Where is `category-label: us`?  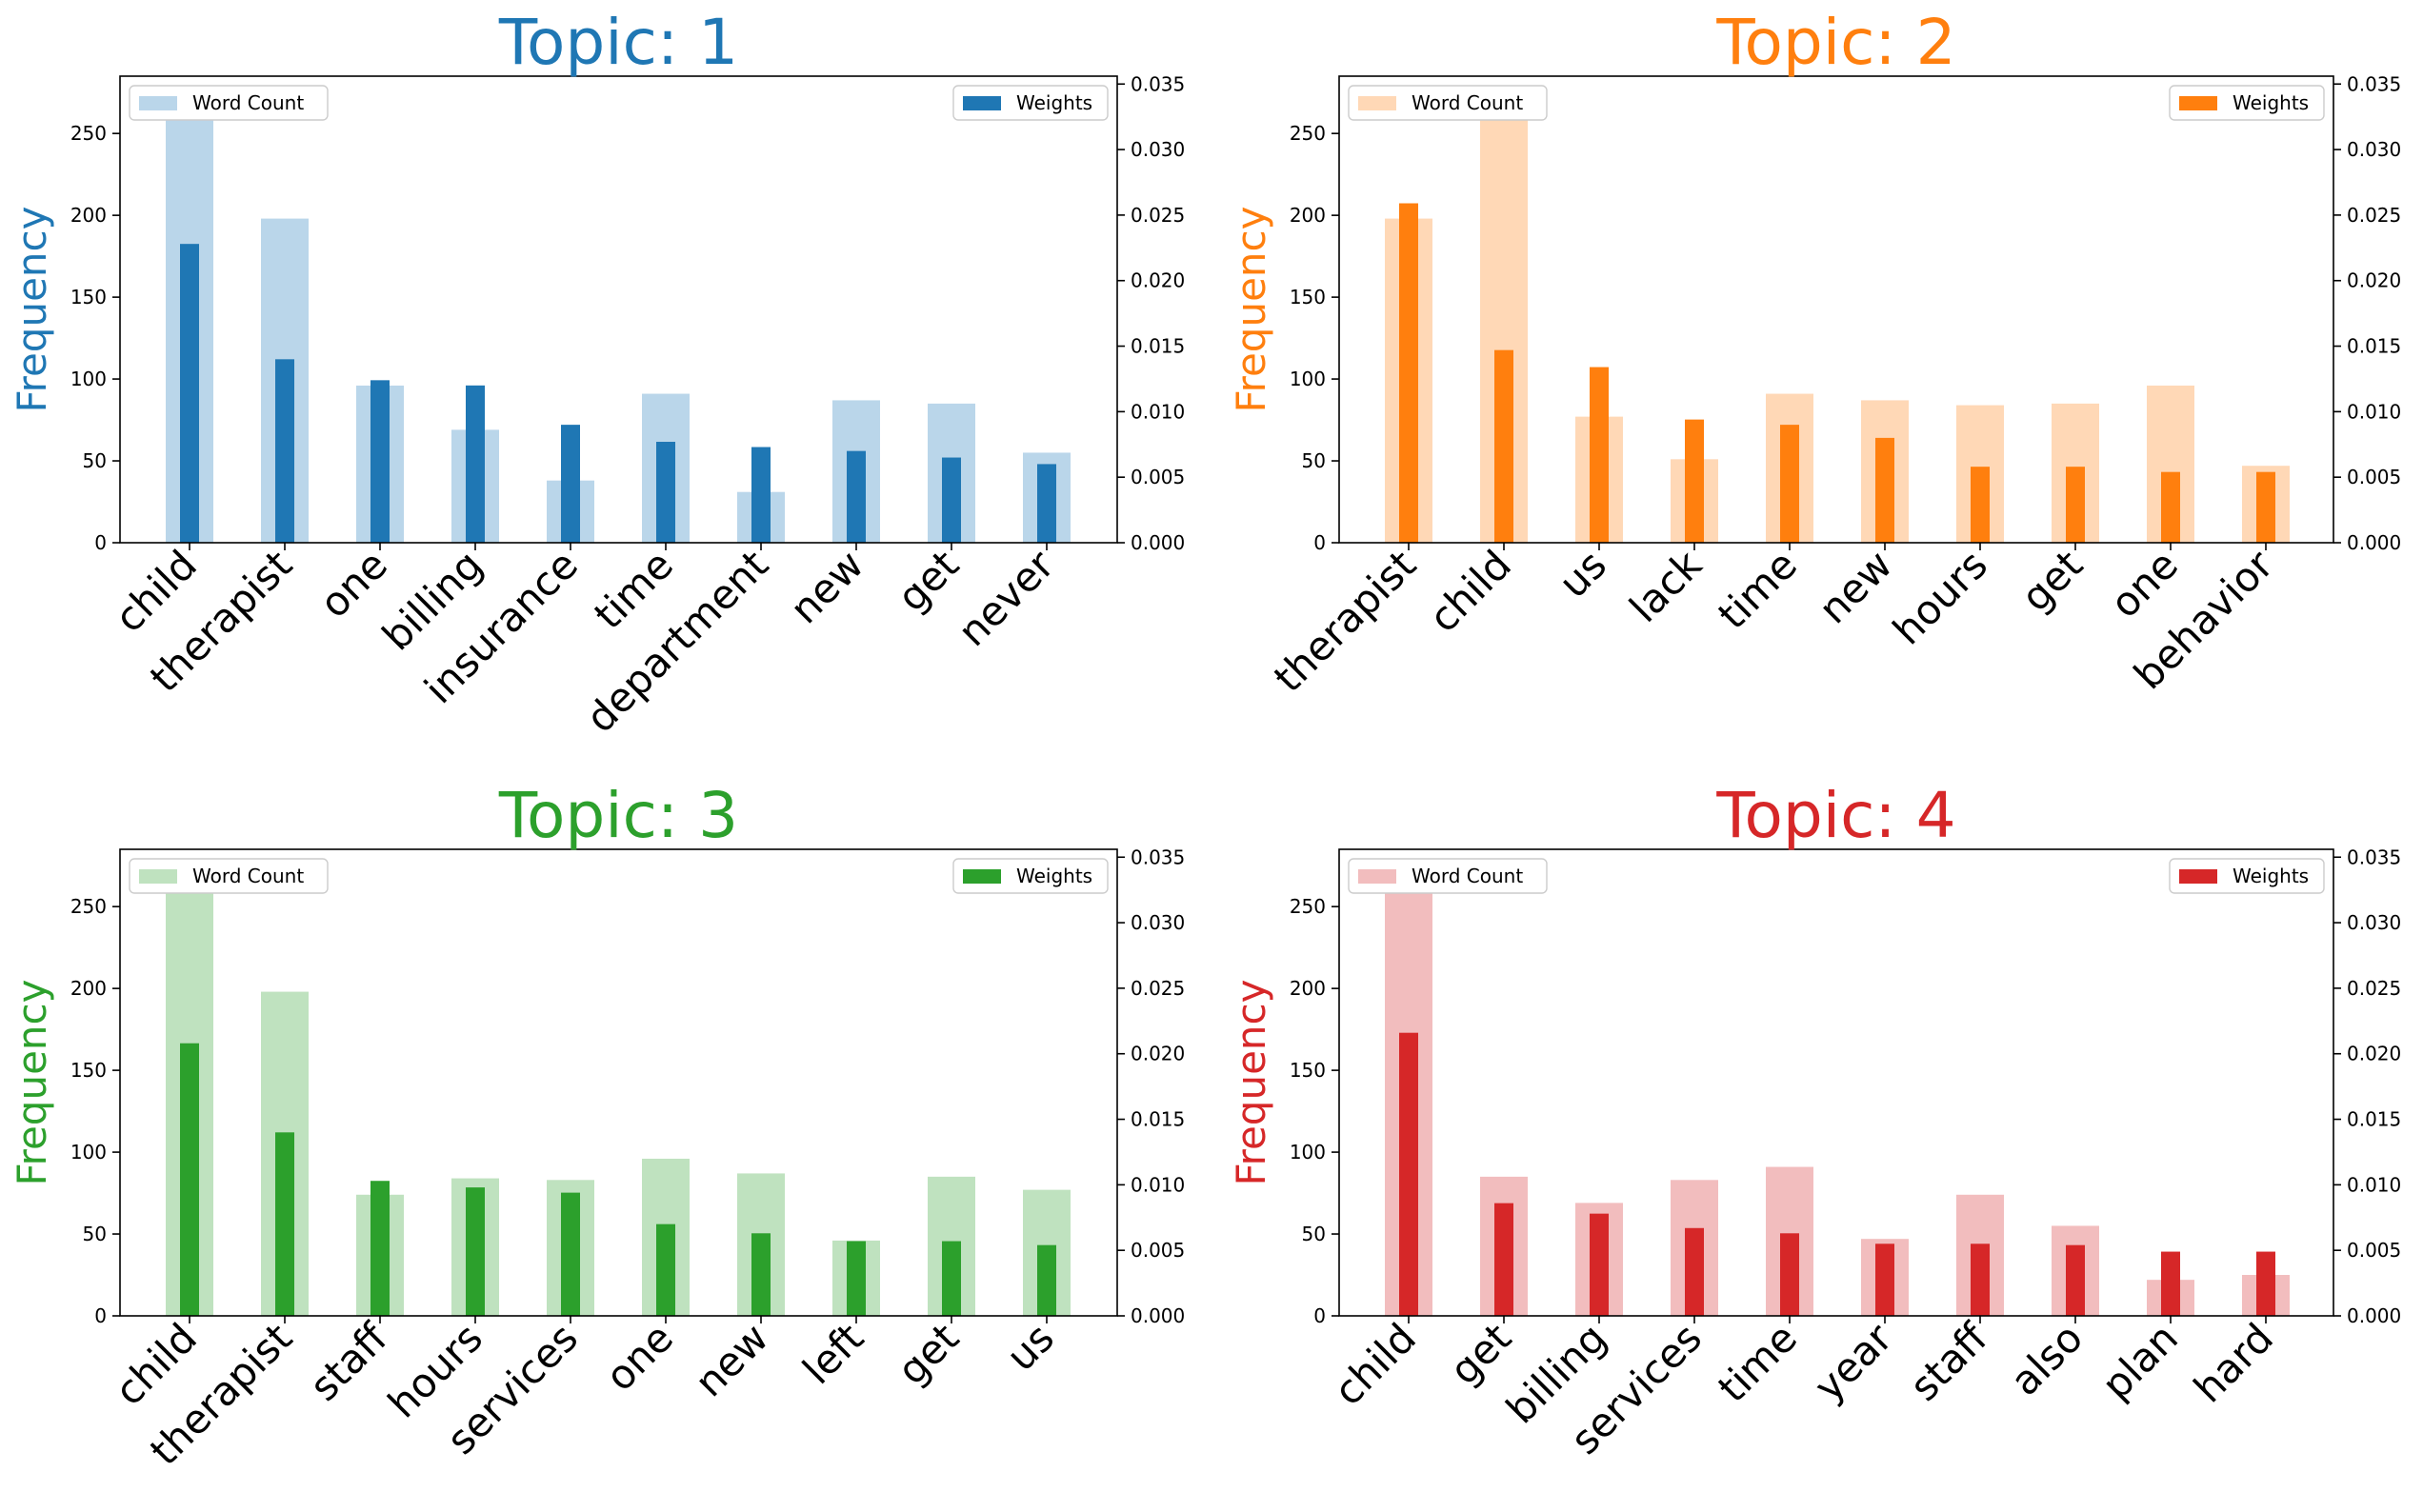 category-label: us is located at coordinates (1583, 574).